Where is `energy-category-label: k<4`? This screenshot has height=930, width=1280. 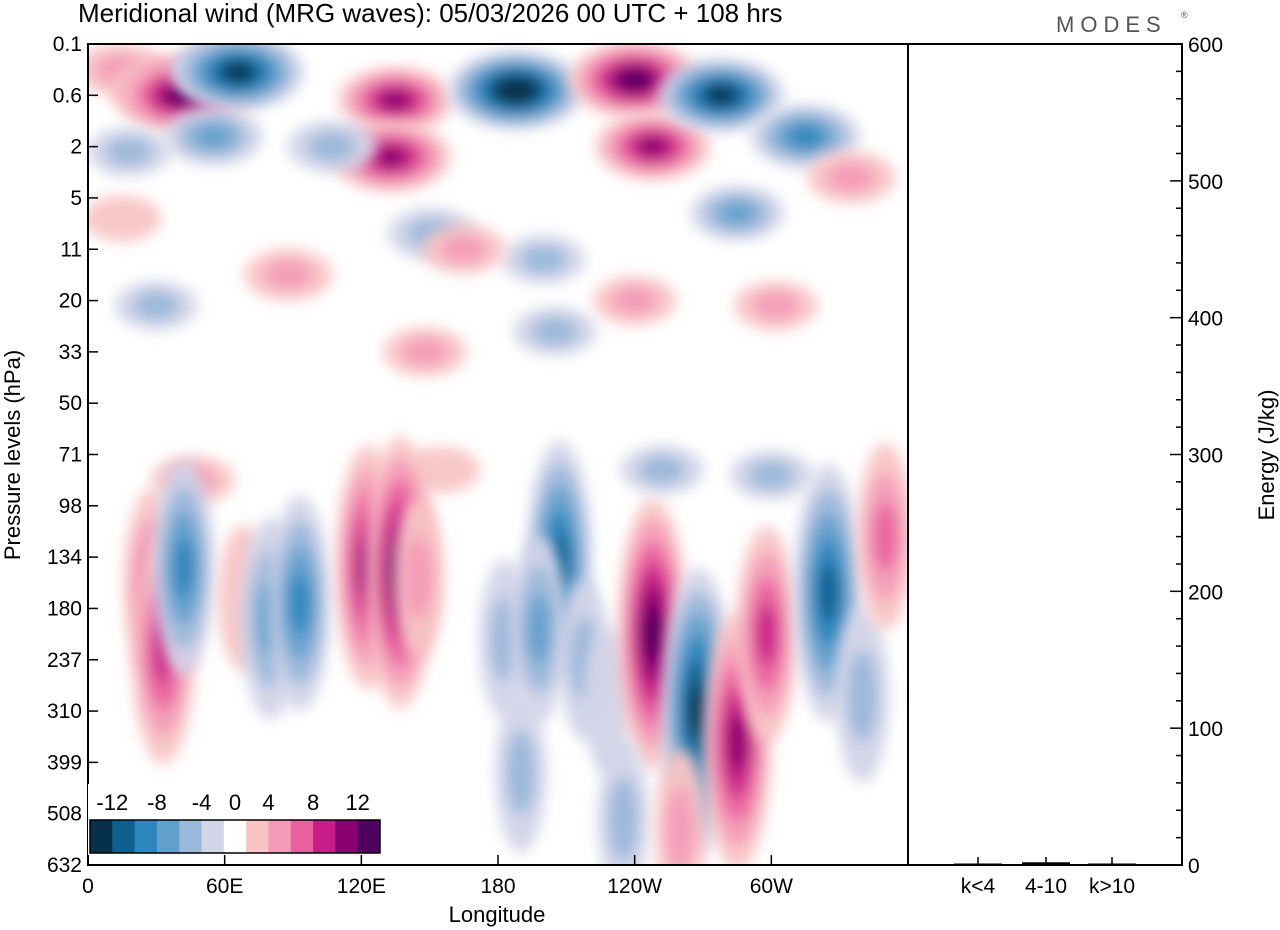
energy-category-label: k<4 is located at coordinates (978, 886).